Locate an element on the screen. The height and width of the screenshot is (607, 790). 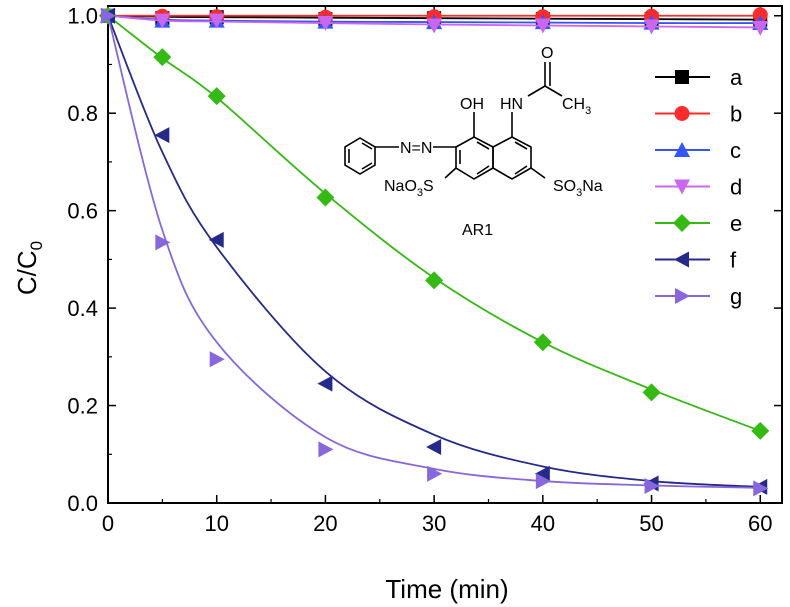
bond-carbonyl-methyl is located at coordinates (553, 91).